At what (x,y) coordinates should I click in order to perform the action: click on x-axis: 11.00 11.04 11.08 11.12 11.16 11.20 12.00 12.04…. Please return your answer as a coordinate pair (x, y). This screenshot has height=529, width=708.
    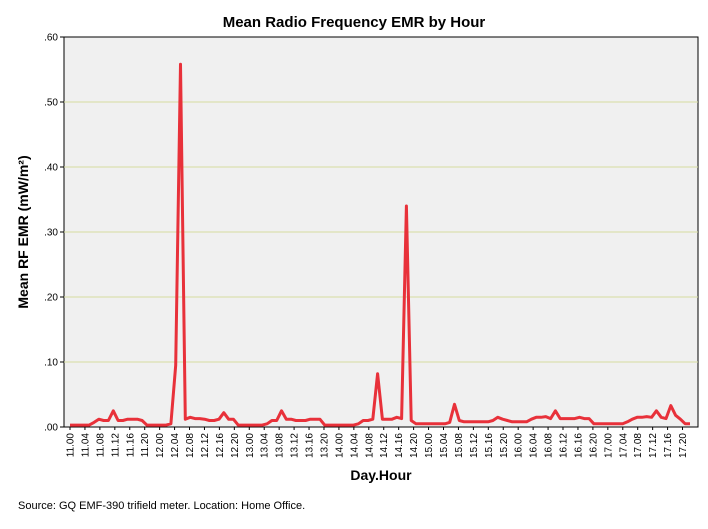
    Looking at the image, I should click on (377, 442).